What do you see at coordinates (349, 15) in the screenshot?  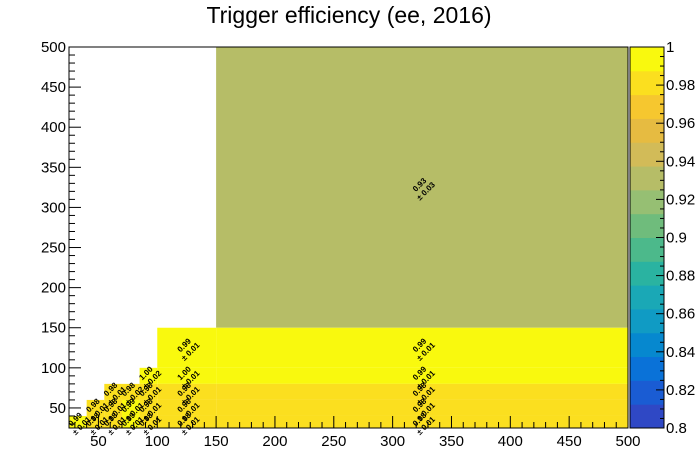 I see `chart-title: Trigger efficiency (ee, 2016)` at bounding box center [349, 15].